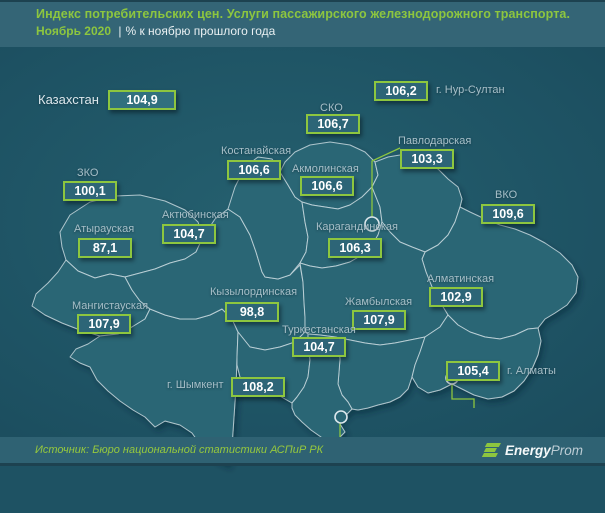  Describe the element at coordinates (331, 108) in the screenshot. I see `region-label-sko: СКО` at that location.